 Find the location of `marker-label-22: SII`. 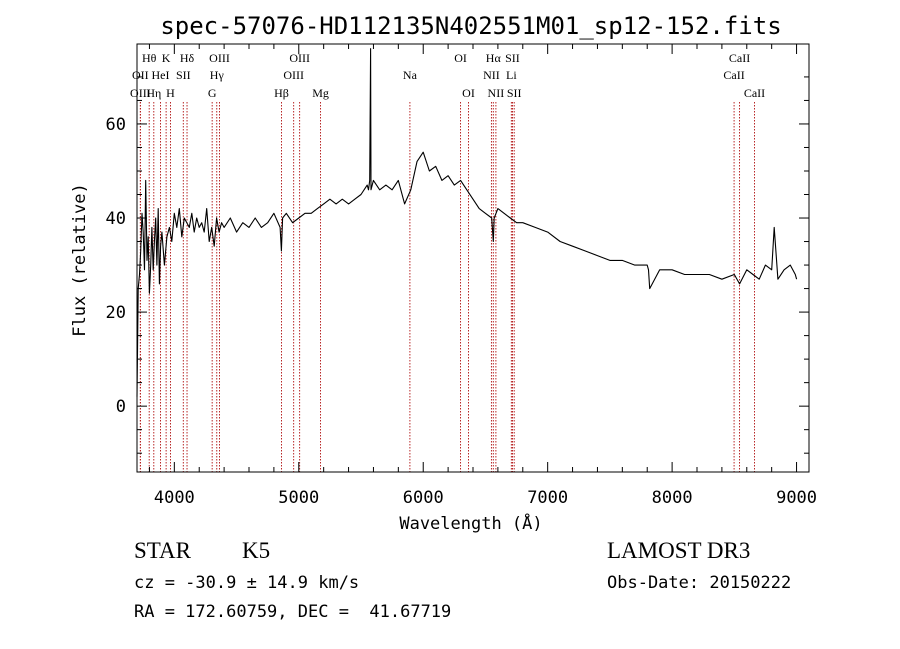

marker-label-22: SII is located at coordinates (512, 58).